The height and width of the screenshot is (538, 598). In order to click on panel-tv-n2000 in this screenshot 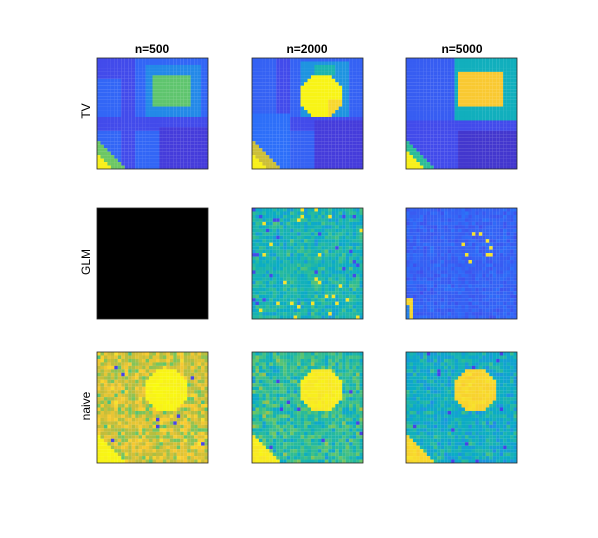, I will do `click(307, 113)`.